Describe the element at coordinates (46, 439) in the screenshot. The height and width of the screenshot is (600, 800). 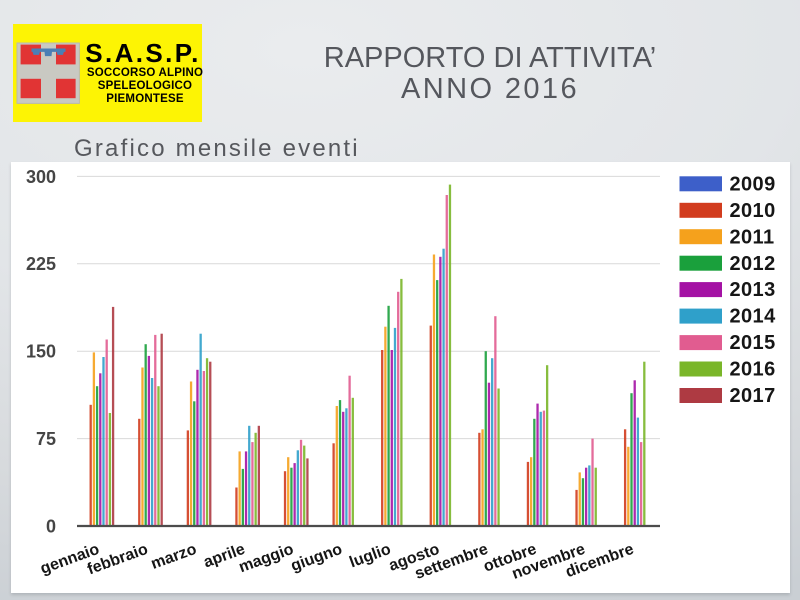
I see `svg-text: 75` at that location.